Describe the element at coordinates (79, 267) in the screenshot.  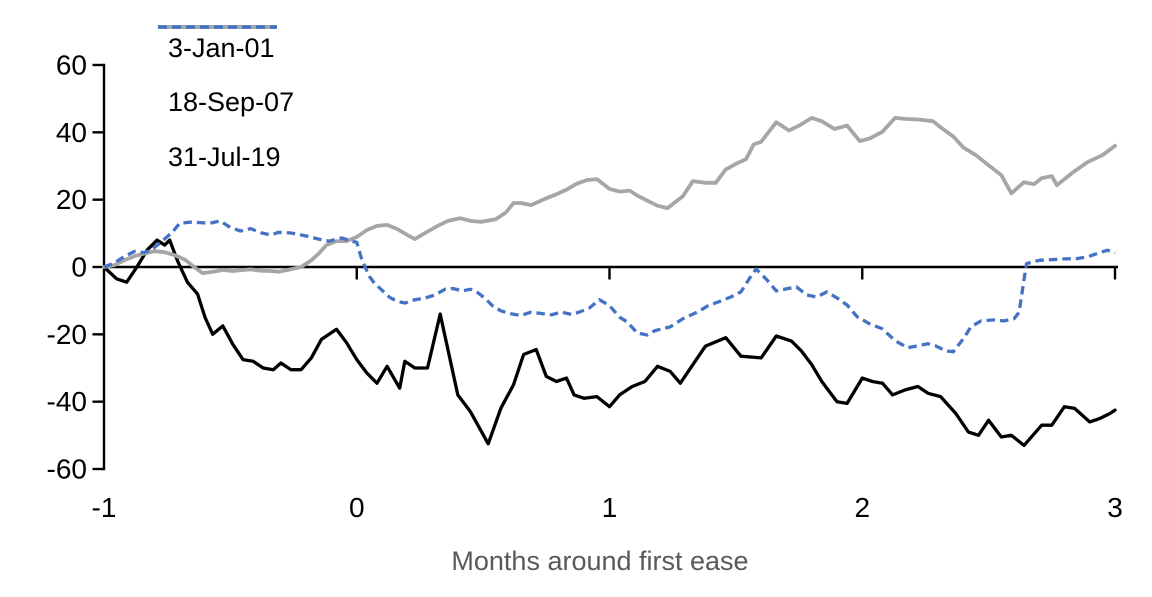
I see `y-tick-label: 0` at that location.